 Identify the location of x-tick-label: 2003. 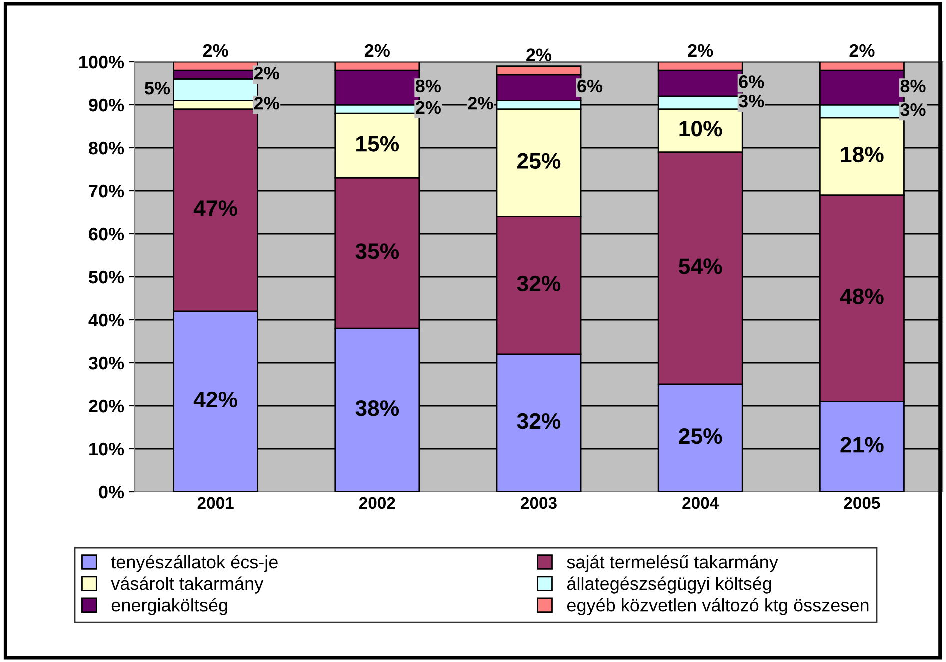
(539, 503).